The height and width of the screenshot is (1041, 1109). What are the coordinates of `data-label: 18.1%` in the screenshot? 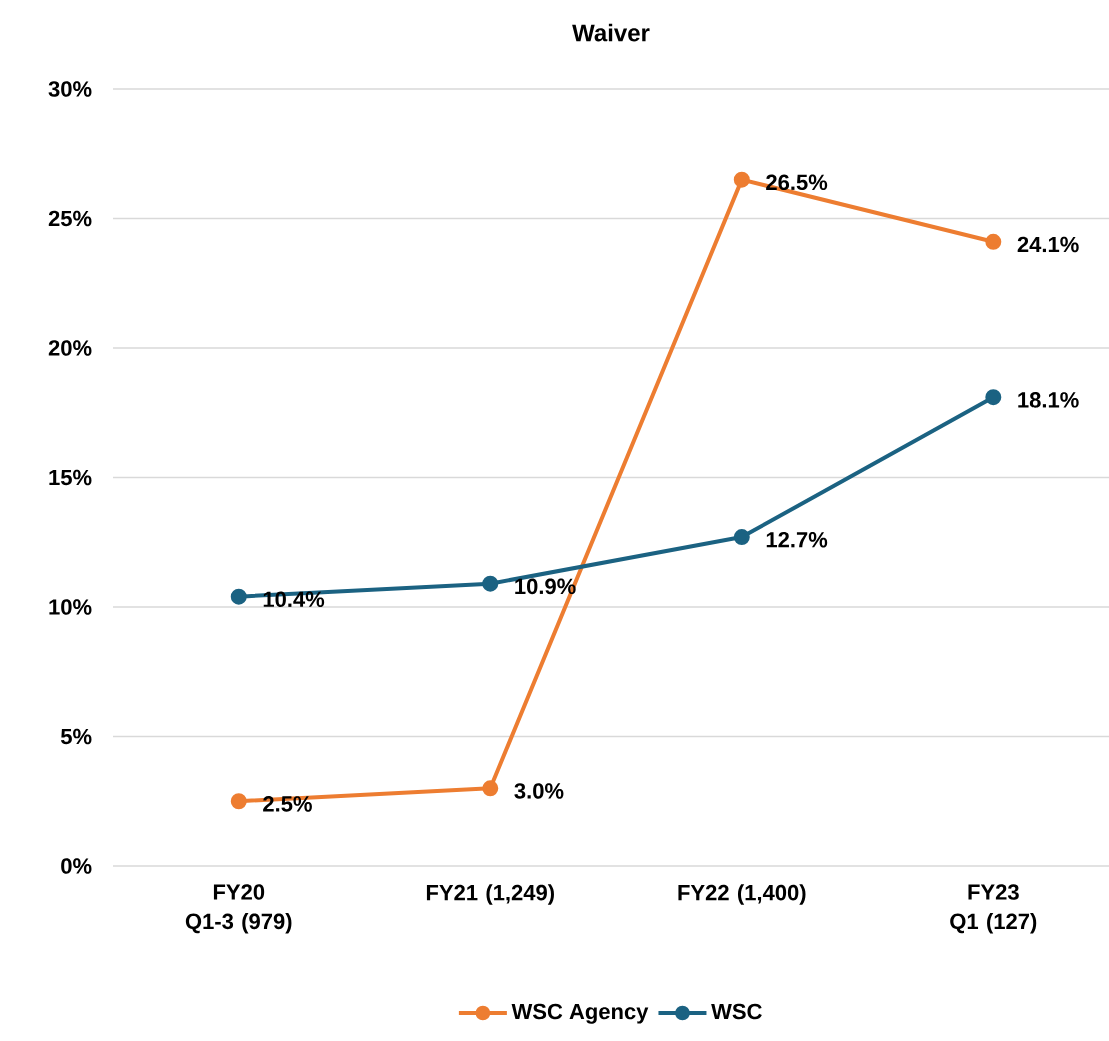 It's located at (1048, 400).